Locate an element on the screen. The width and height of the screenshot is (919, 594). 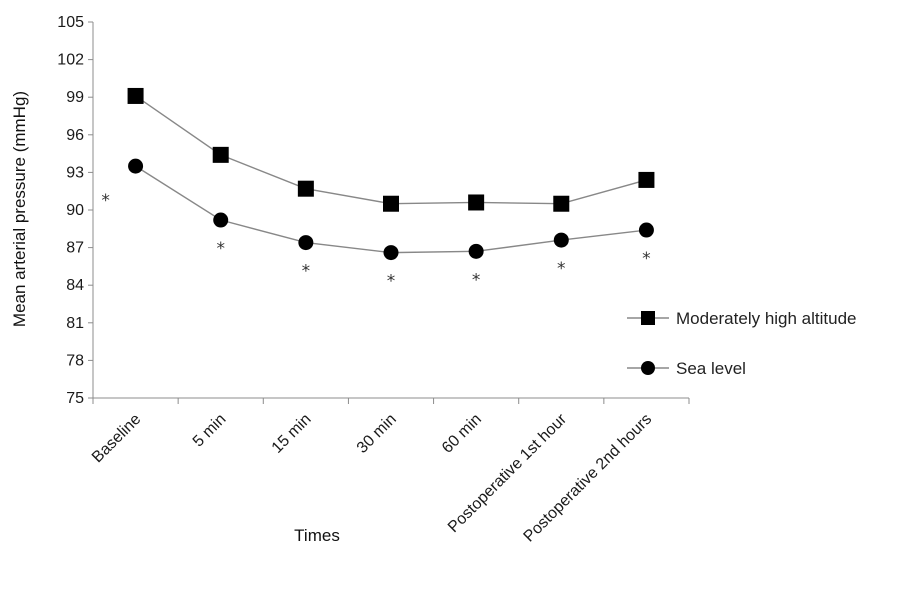
y-tick-label: 90 is located at coordinates (75, 210).